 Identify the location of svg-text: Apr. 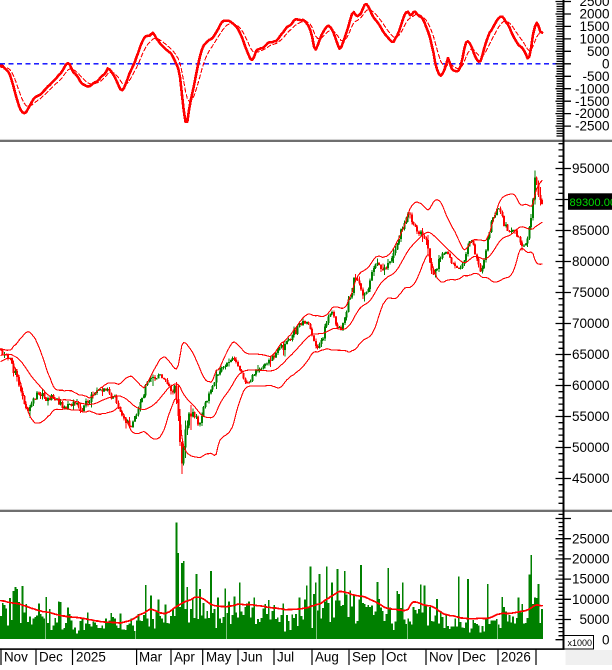
(184, 657).